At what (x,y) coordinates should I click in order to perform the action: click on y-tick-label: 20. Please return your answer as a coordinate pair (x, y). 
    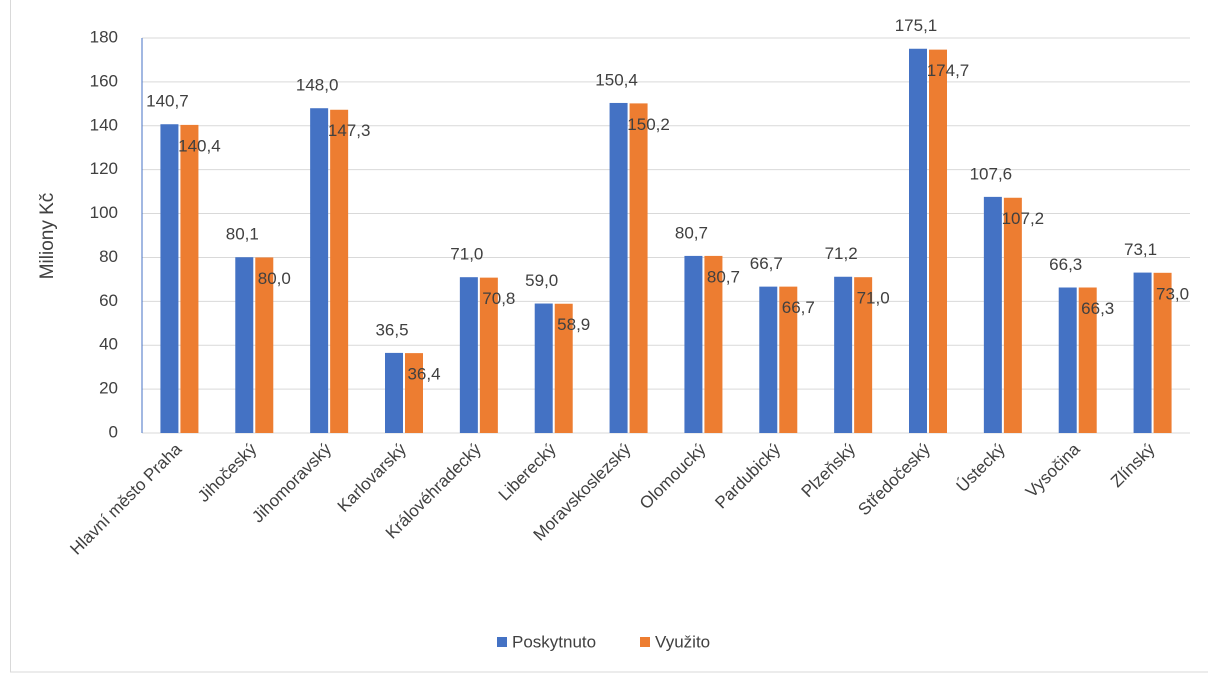
    Looking at the image, I should click on (108, 388).